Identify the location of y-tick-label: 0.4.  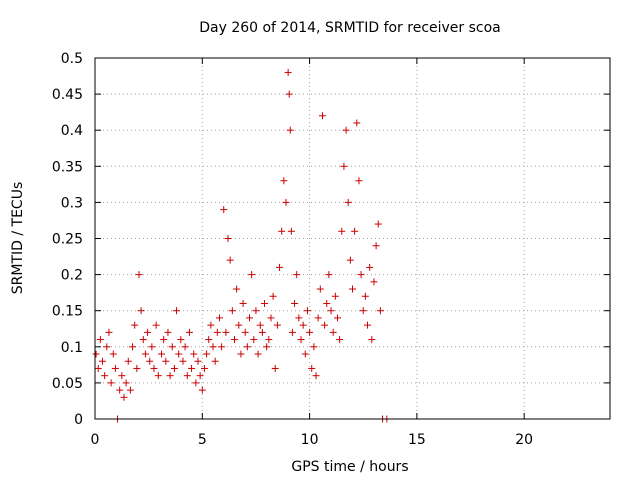
(72, 131).